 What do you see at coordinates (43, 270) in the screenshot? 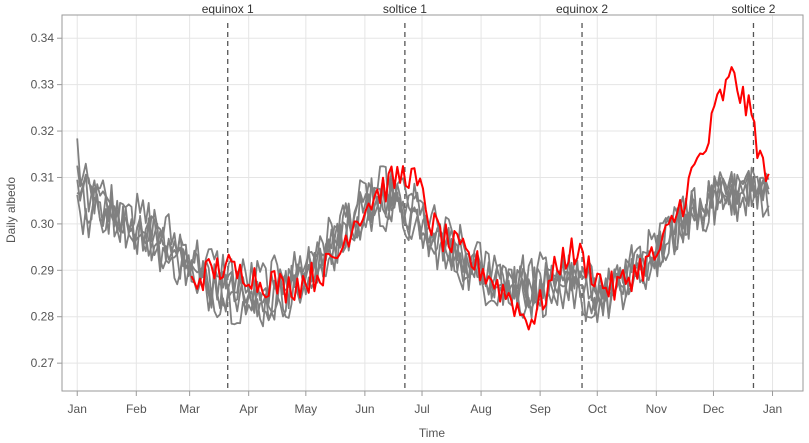
I see `y-tick-label: 0.29` at bounding box center [43, 270].